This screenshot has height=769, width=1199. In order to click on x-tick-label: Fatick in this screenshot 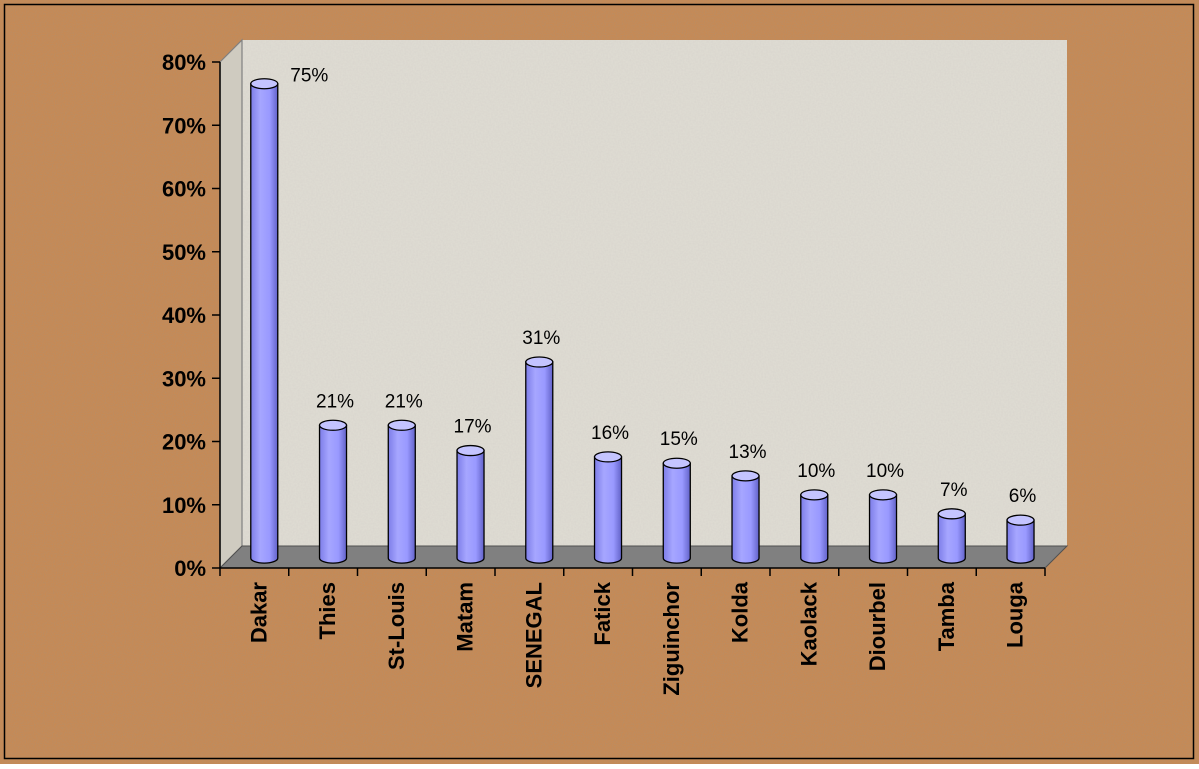, I will do `click(602, 613)`.